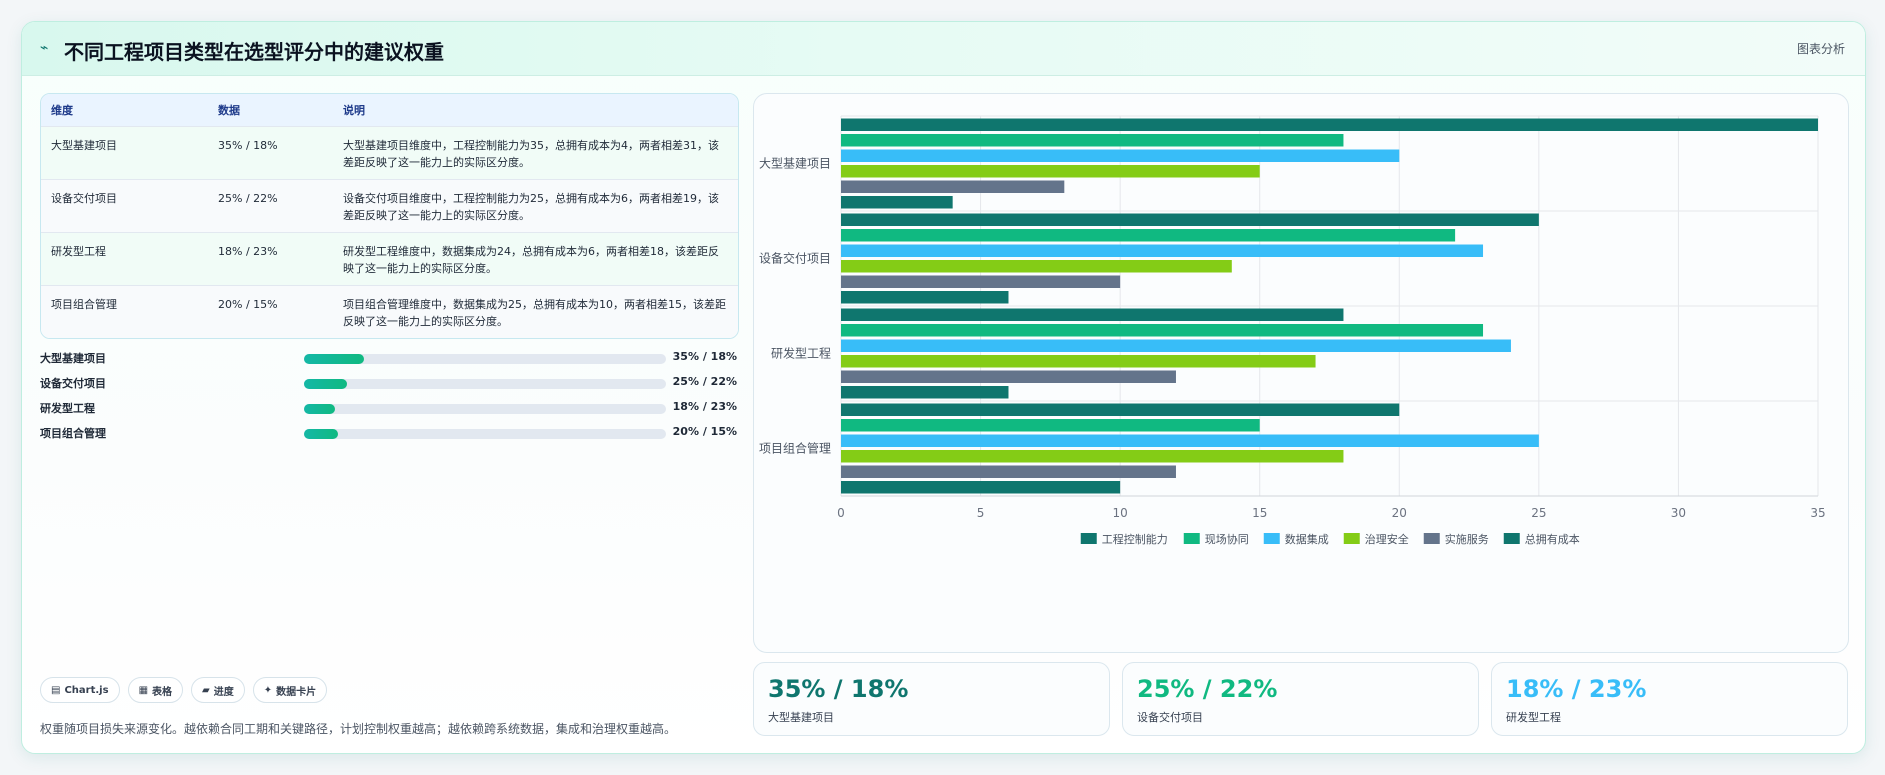  Describe the element at coordinates (1307, 539) in the screenshot. I see `legend-label: 数据集成` at that location.